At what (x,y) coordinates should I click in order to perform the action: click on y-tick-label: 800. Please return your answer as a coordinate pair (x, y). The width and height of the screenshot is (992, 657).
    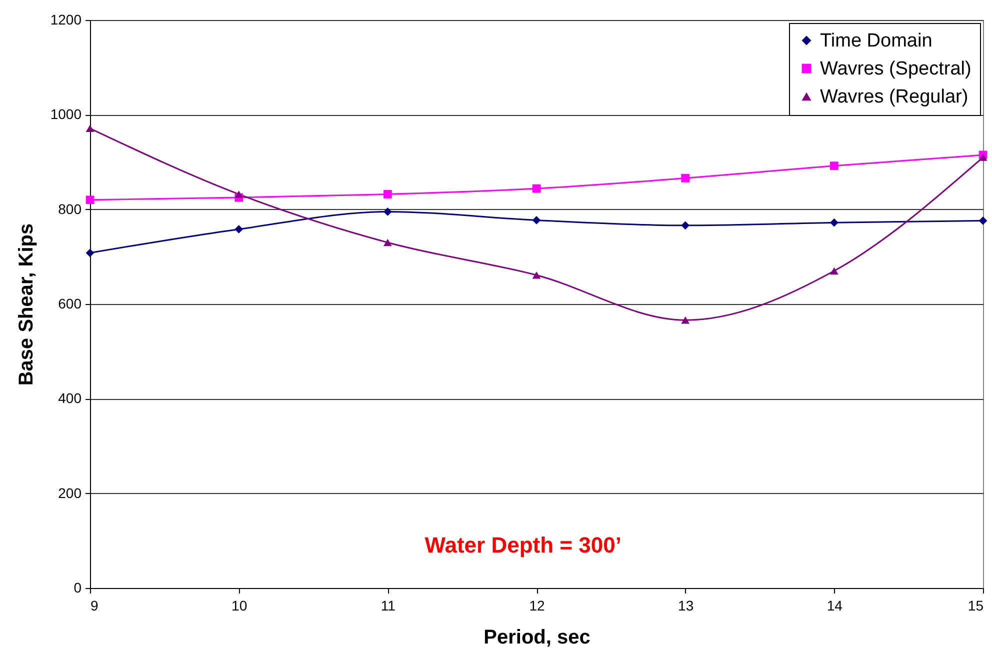
    Looking at the image, I should click on (70, 208).